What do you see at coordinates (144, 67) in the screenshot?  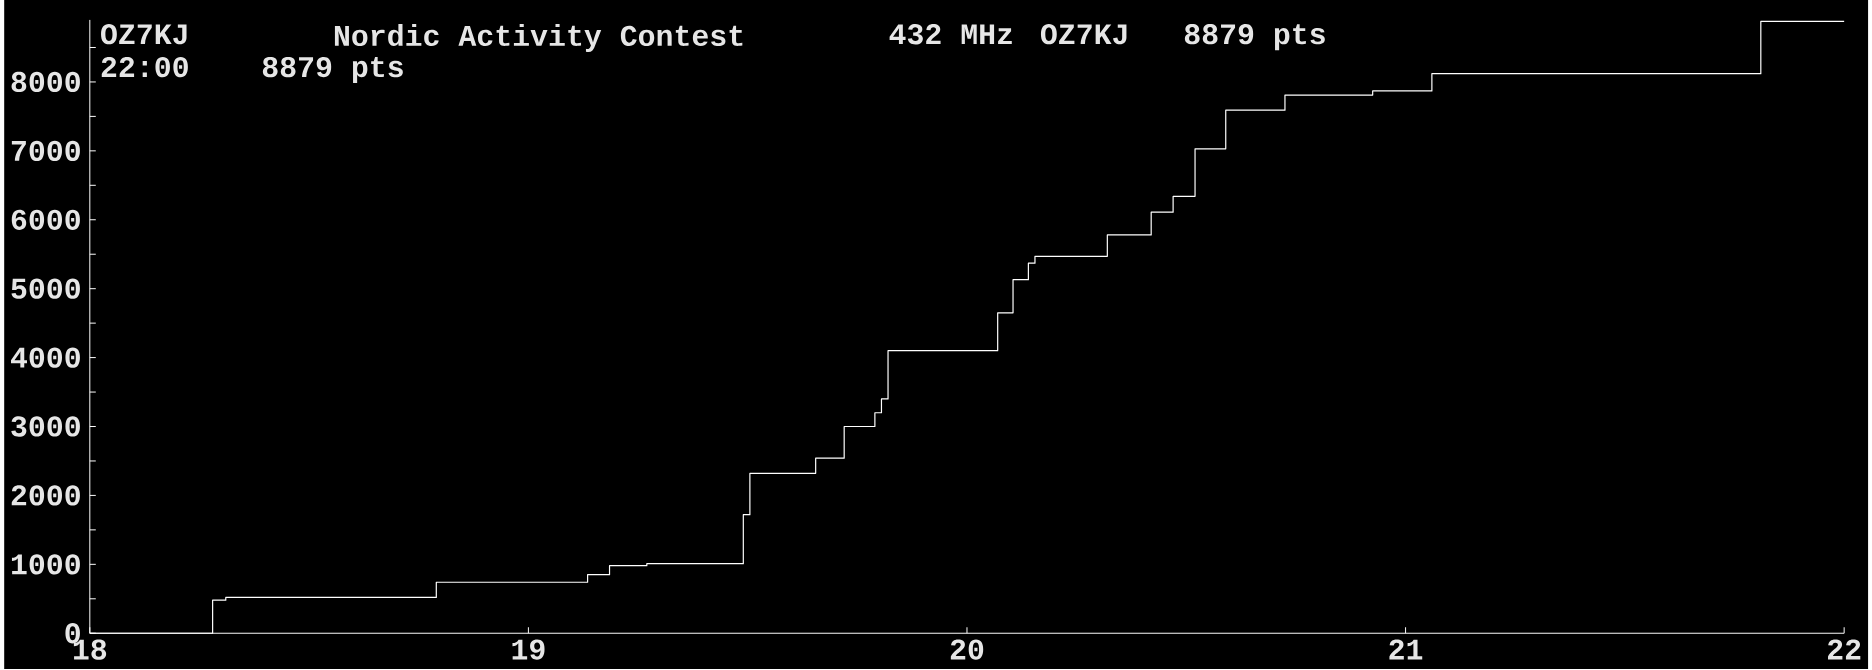 I see `annotation: 22:00` at bounding box center [144, 67].